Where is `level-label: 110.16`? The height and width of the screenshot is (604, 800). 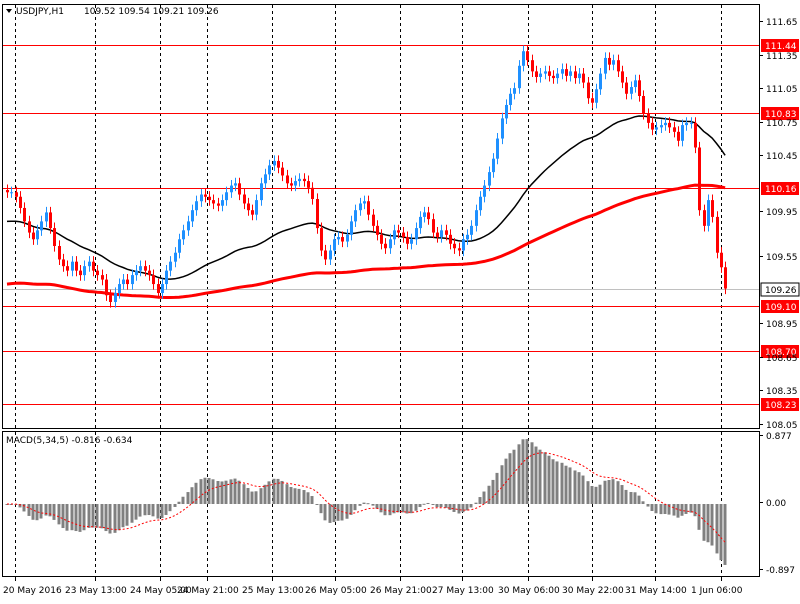 level-label: 110.16 is located at coordinates (781, 190).